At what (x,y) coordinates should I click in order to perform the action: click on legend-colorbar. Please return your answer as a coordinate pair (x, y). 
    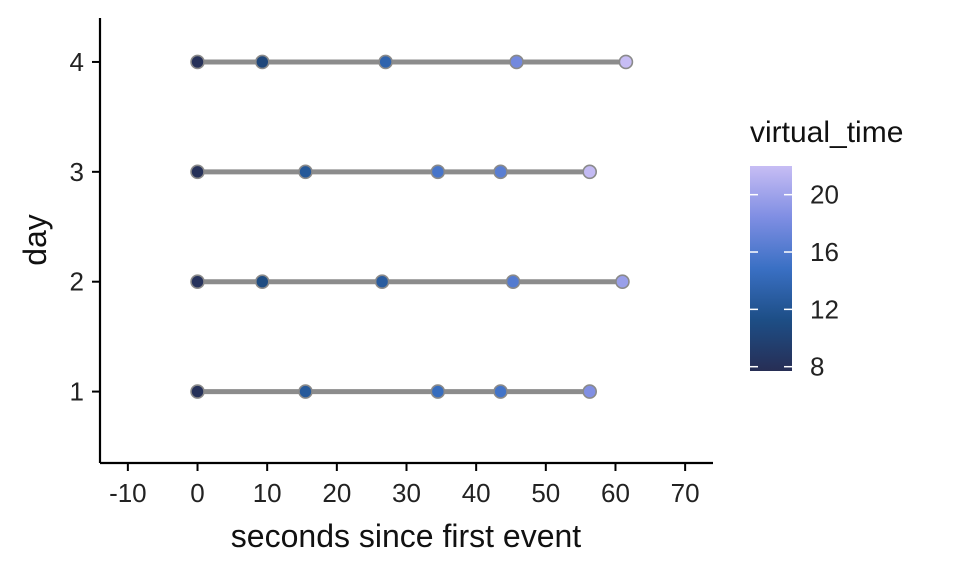
    Looking at the image, I should click on (771, 268).